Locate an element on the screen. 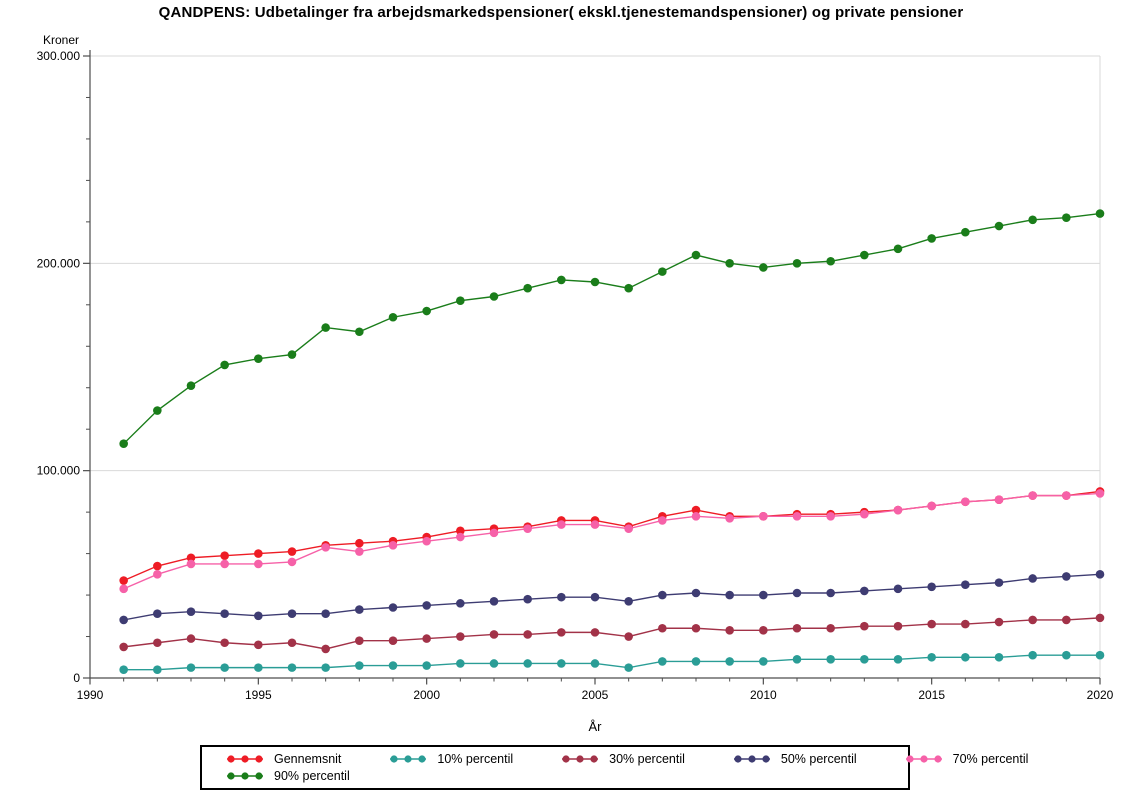 The height and width of the screenshot is (793, 1122). series-line-10-percentil is located at coordinates (611, 662).